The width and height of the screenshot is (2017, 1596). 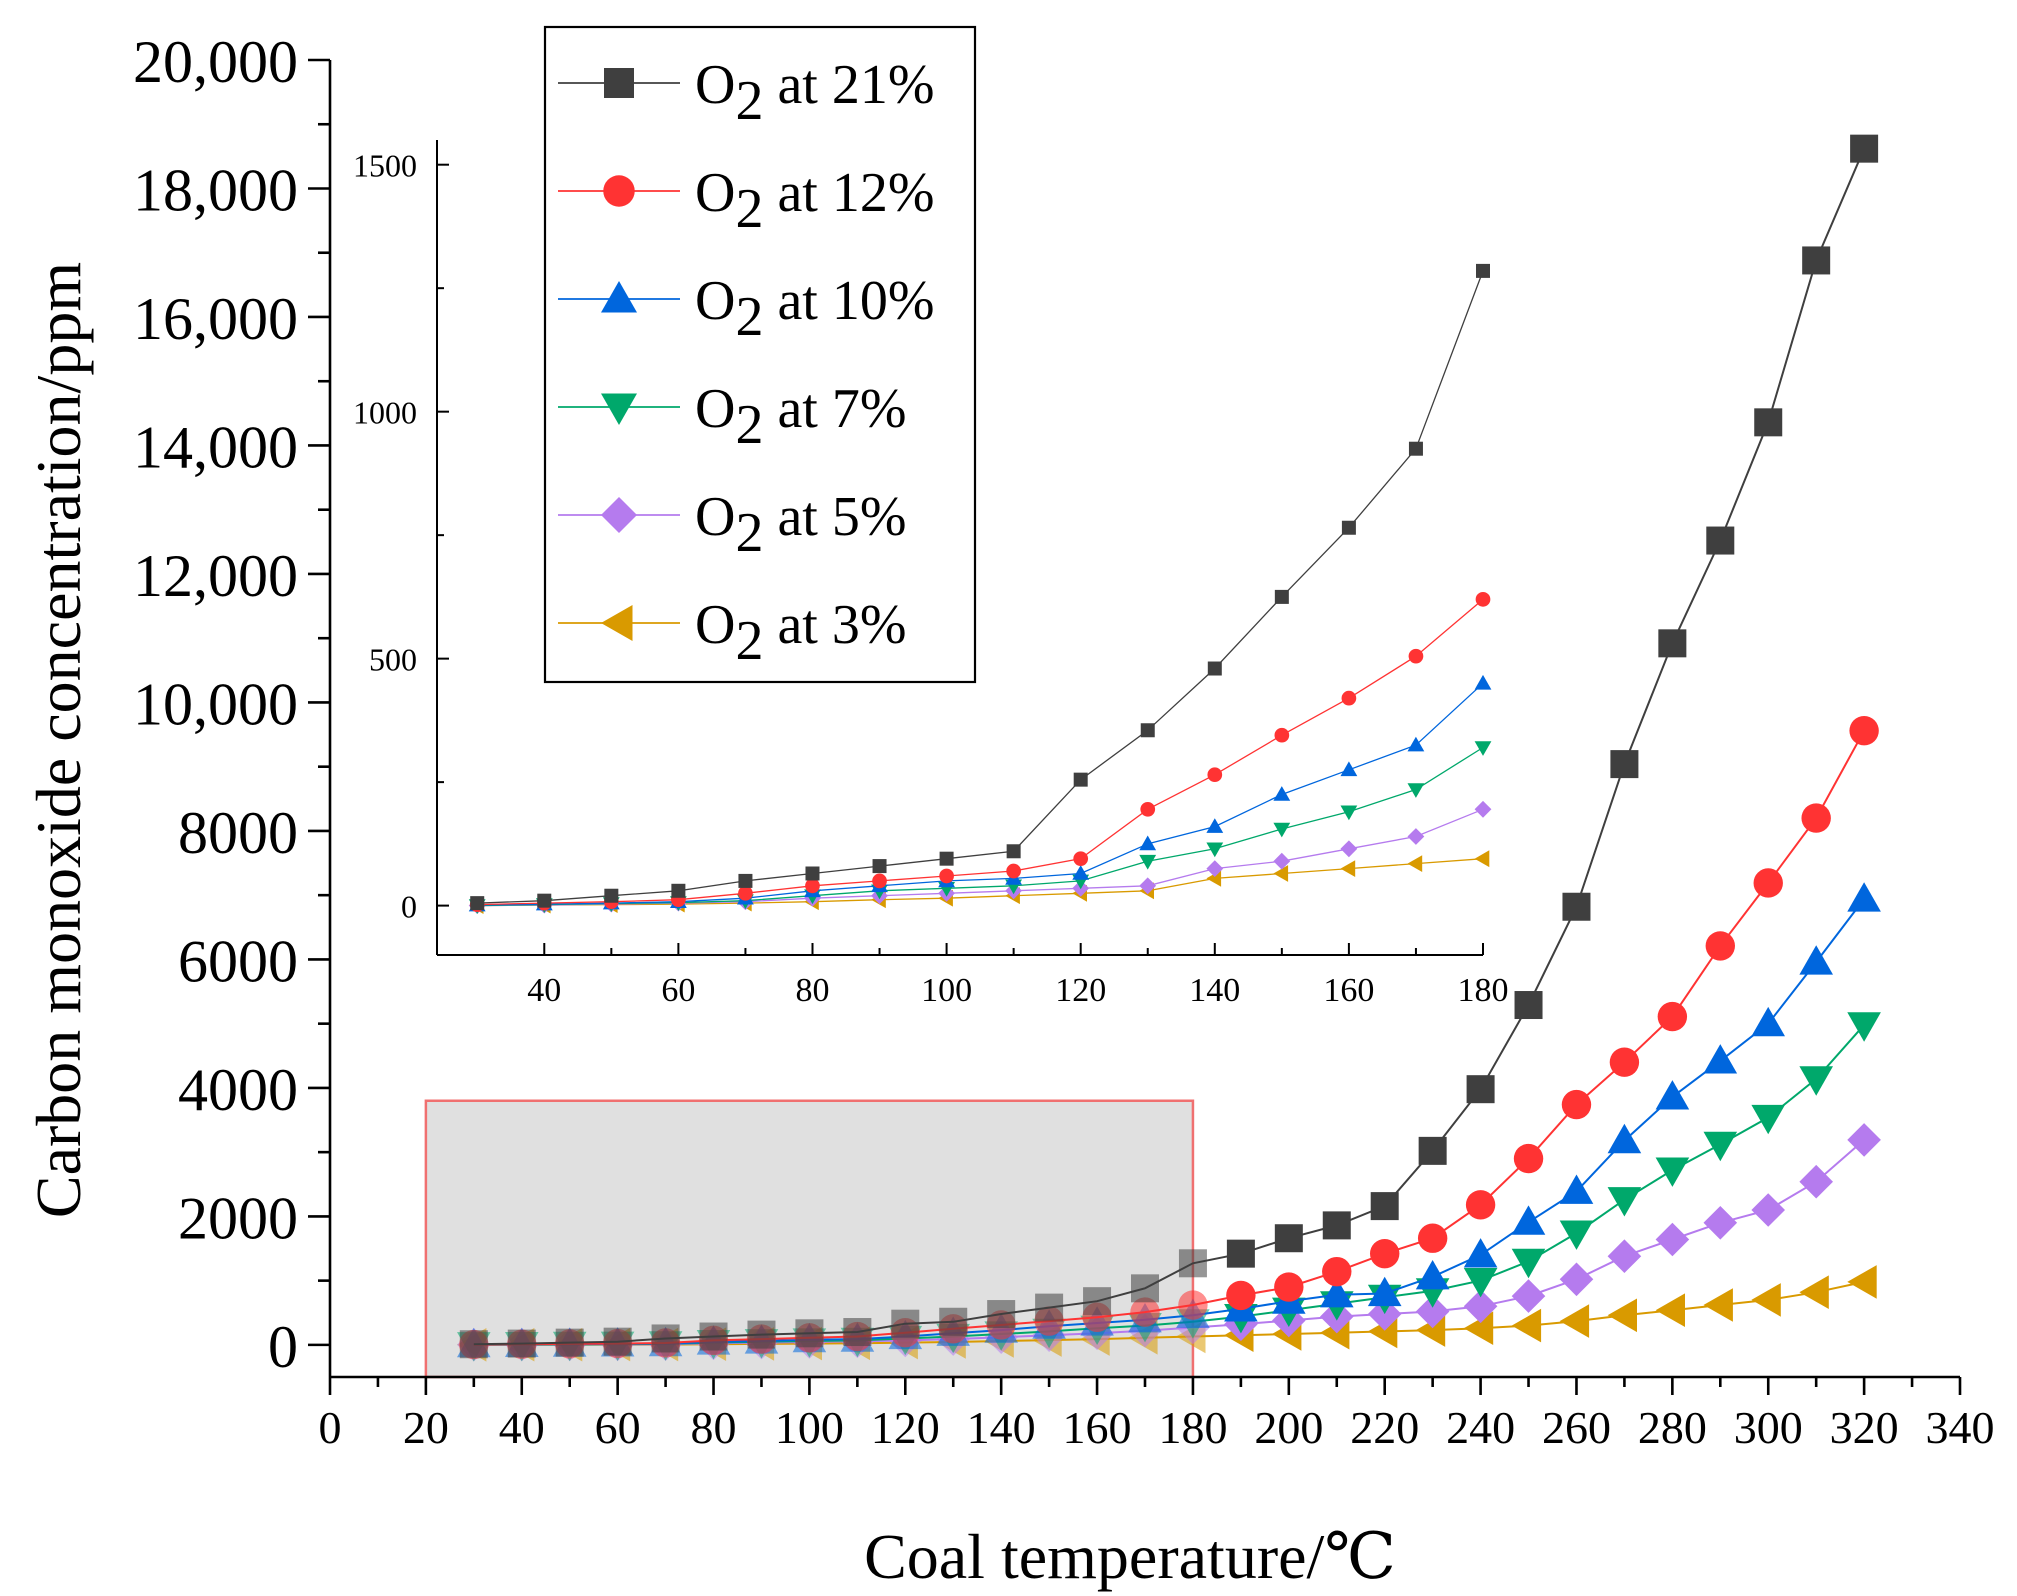 What do you see at coordinates (409, 907) in the screenshot?
I see `inset-y-tick-label: 0` at bounding box center [409, 907].